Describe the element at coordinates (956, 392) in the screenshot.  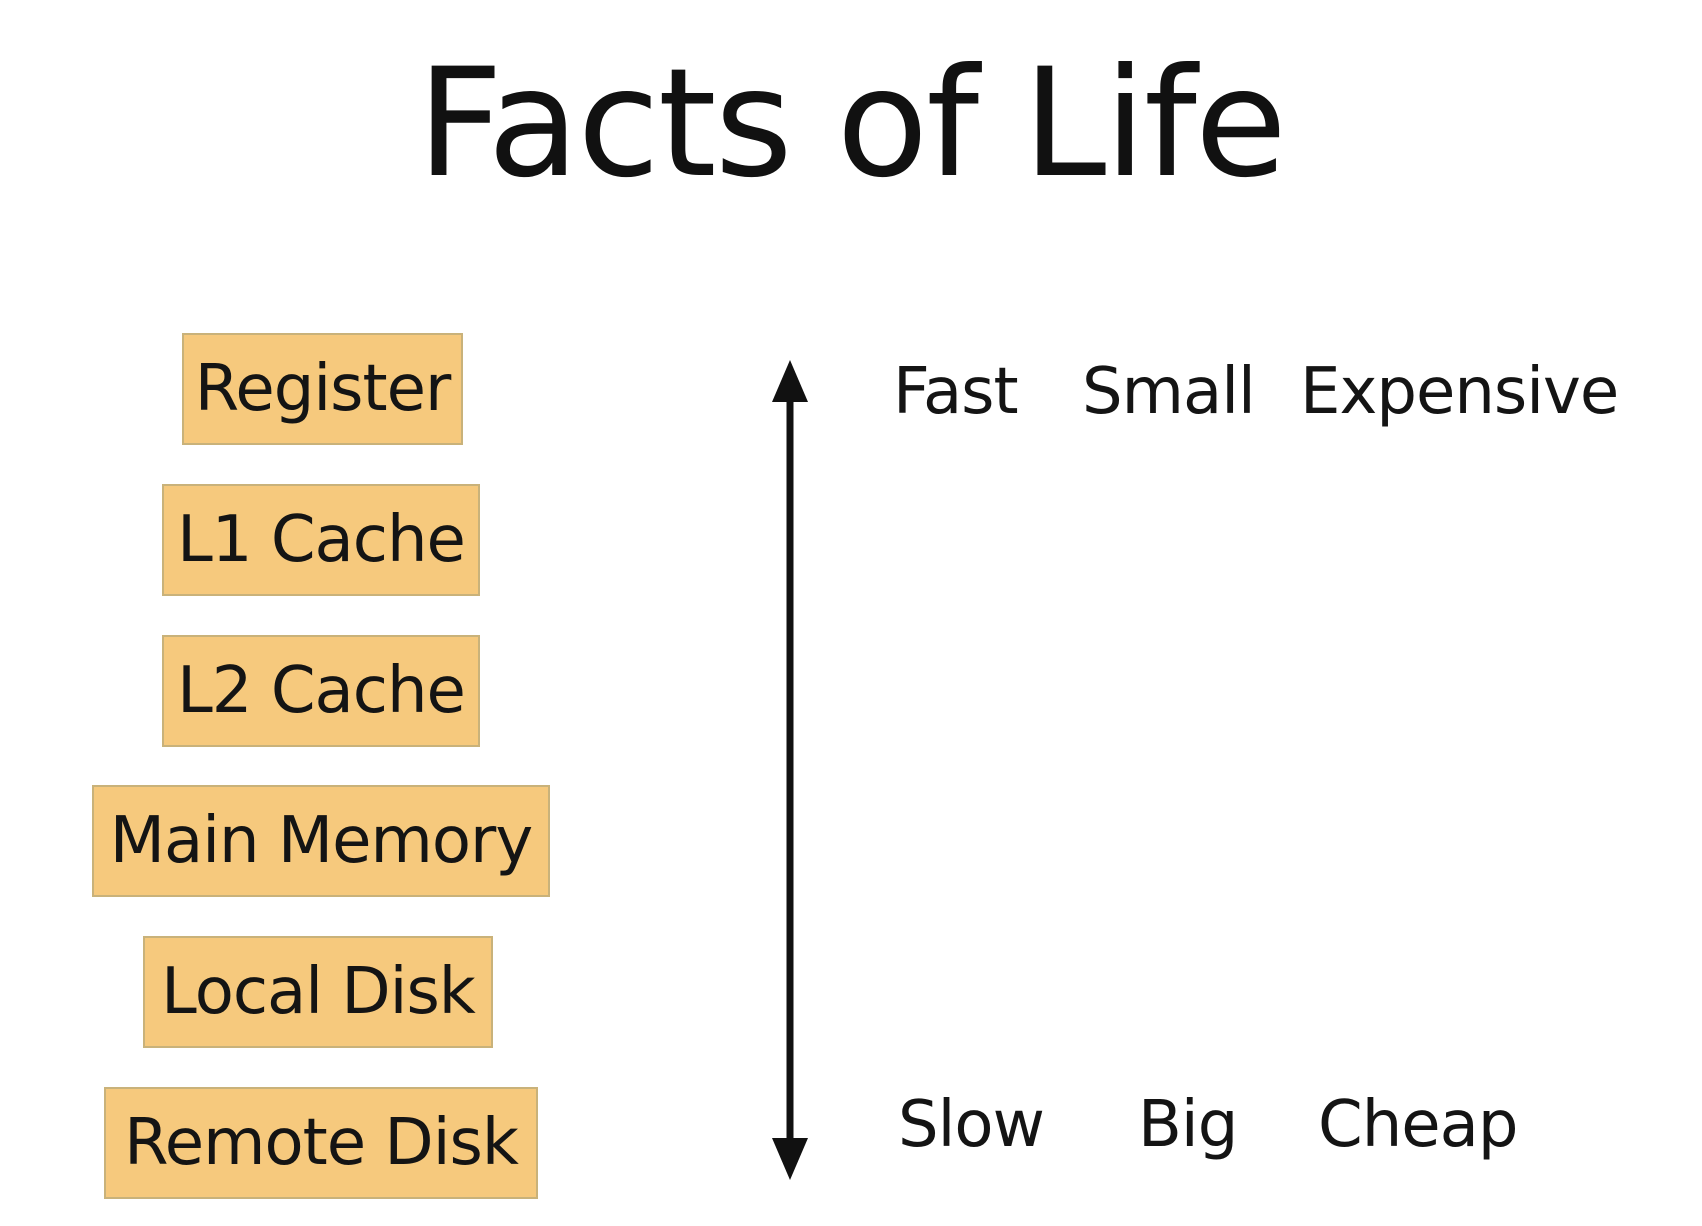
I see `trait-fast: Fast` at that location.